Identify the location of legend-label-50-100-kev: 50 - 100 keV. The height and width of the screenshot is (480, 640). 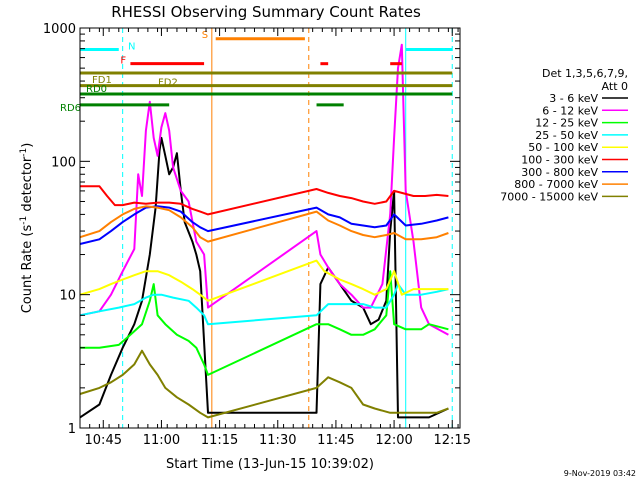
(563, 147).